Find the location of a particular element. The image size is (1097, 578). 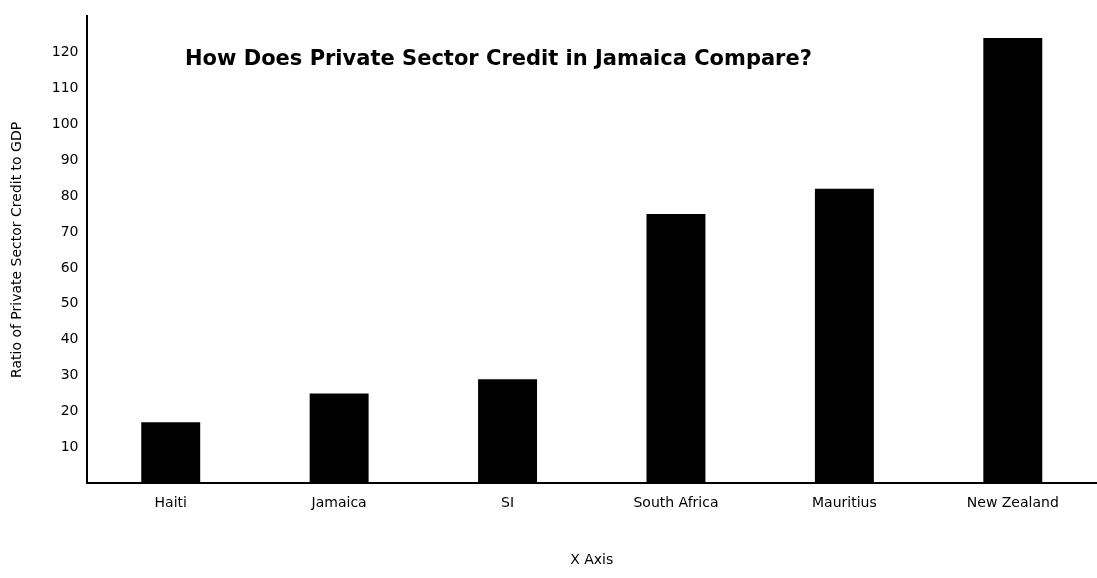

y-tick-label: 120 is located at coordinates (65, 50).